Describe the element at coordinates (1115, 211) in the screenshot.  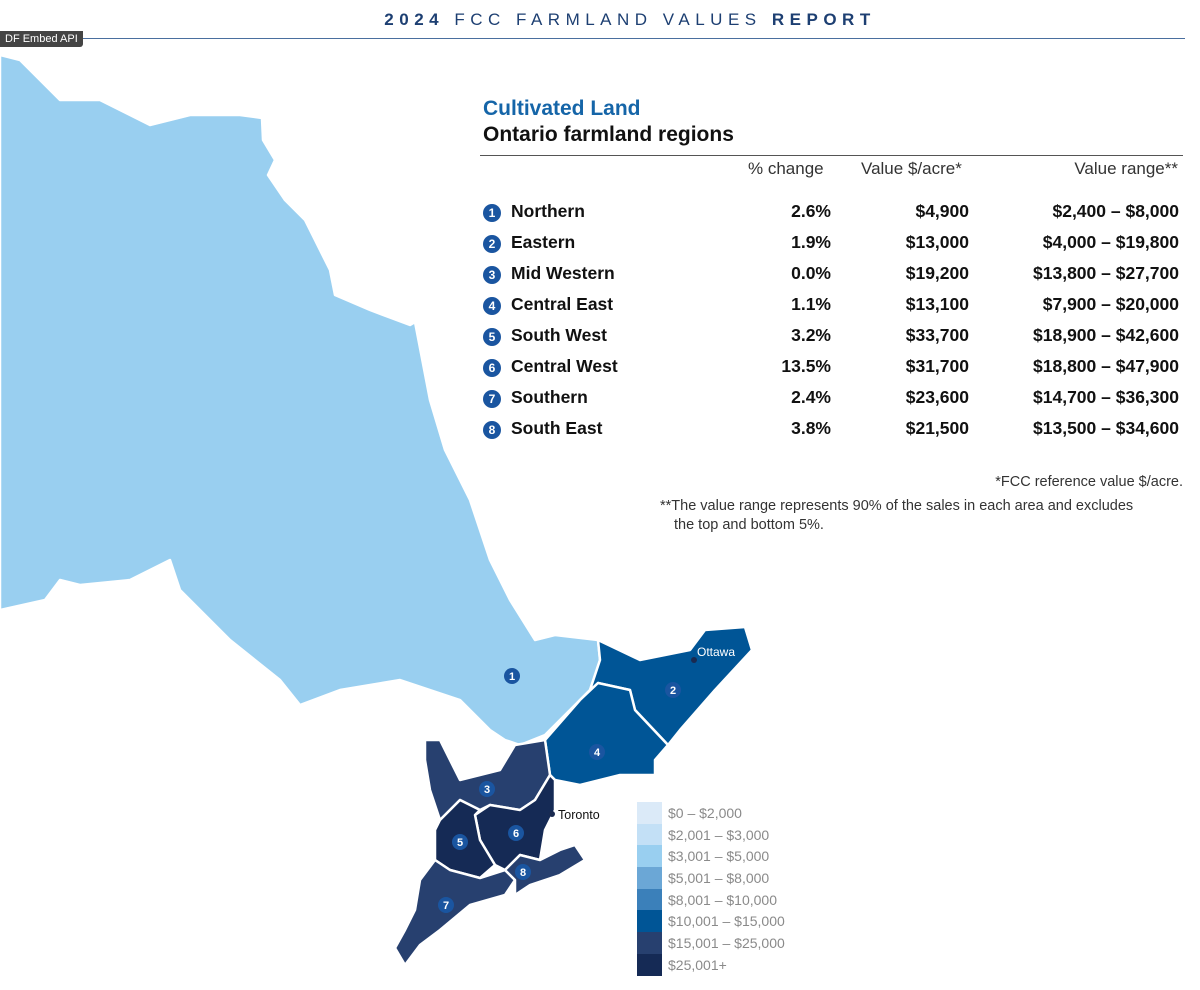
I see `region-range: $2,400 – $8,000` at that location.